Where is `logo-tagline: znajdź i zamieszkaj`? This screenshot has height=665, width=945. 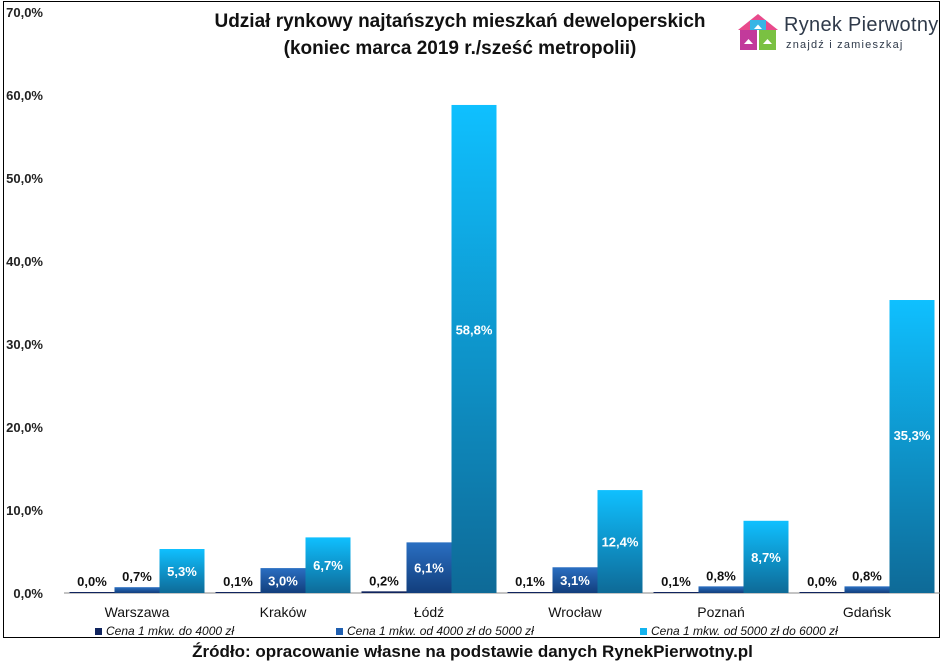
logo-tagline: znajdź i zamieszkaj is located at coordinates (845, 45).